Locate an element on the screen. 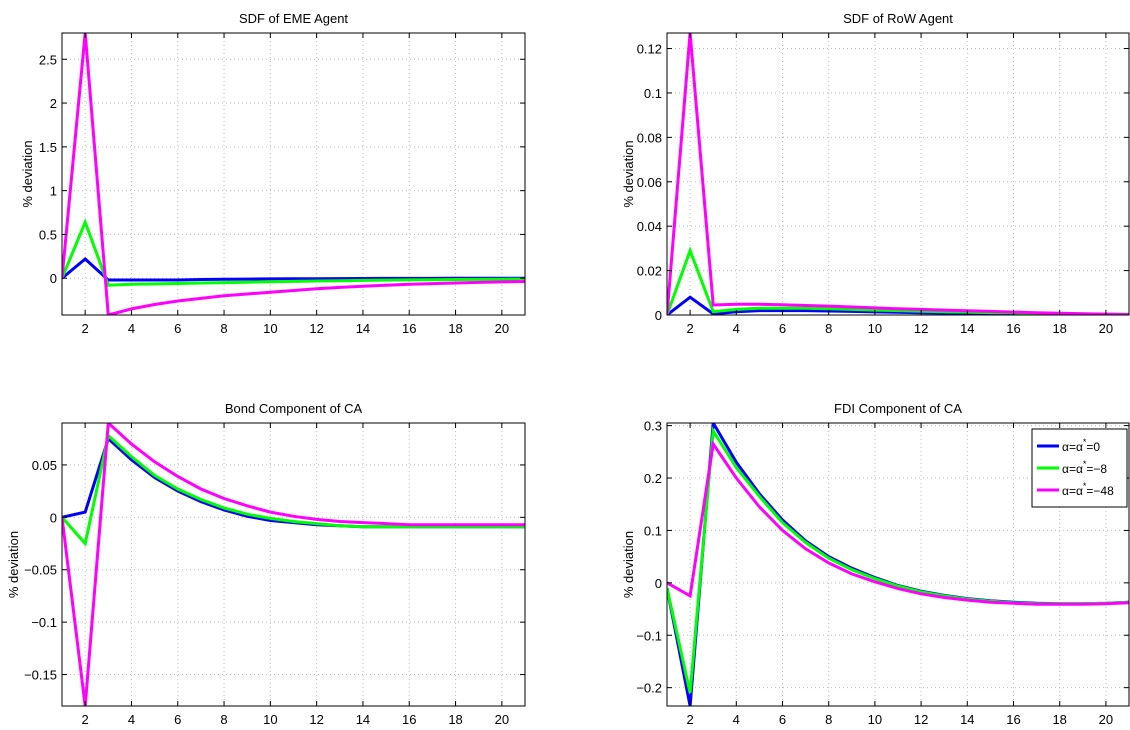 The height and width of the screenshot is (730, 1130). legend-entry-suffix: =−8 is located at coordinates (1096, 469).